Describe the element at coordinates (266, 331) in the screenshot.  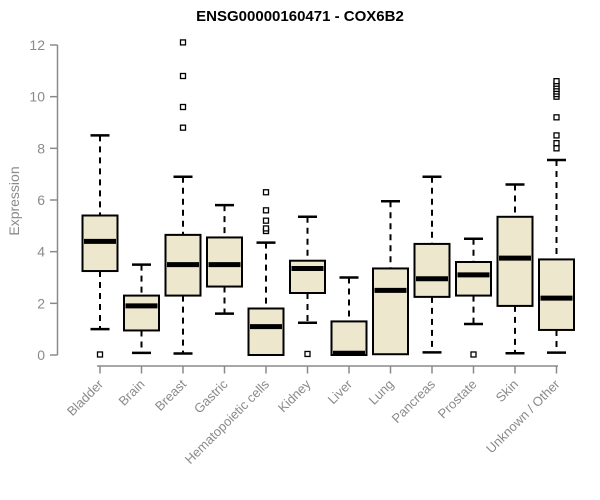
I see `box-hematopoietic-cells` at that location.